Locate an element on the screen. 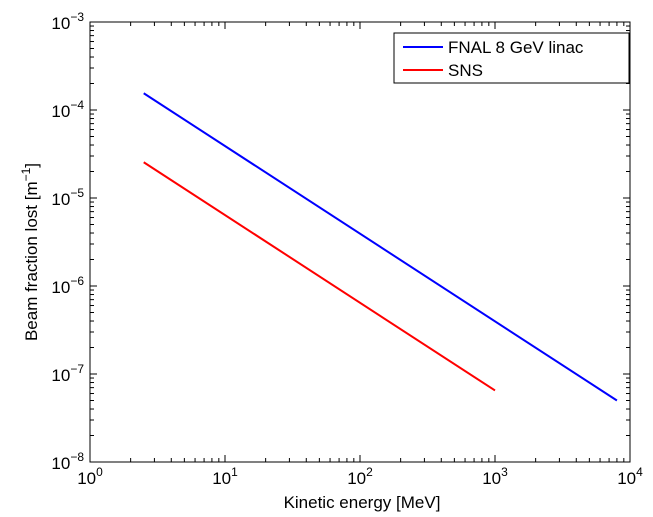  legend: FNAL 8 GeV linac SNS is located at coordinates (511, 58).